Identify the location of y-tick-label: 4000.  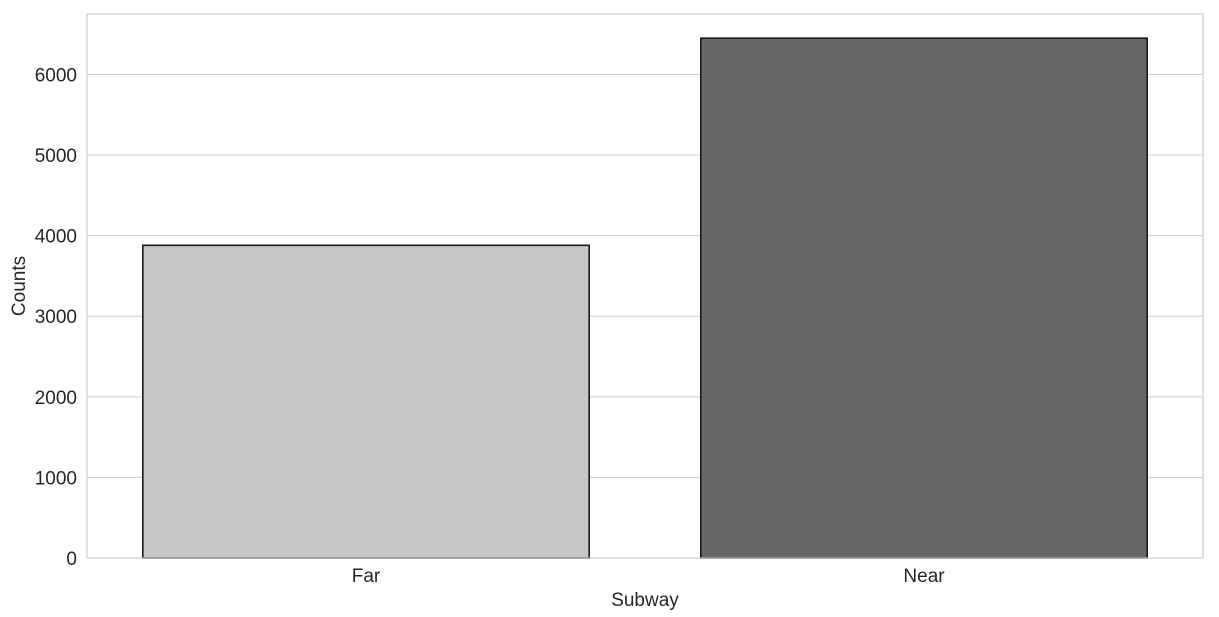
(56, 237).